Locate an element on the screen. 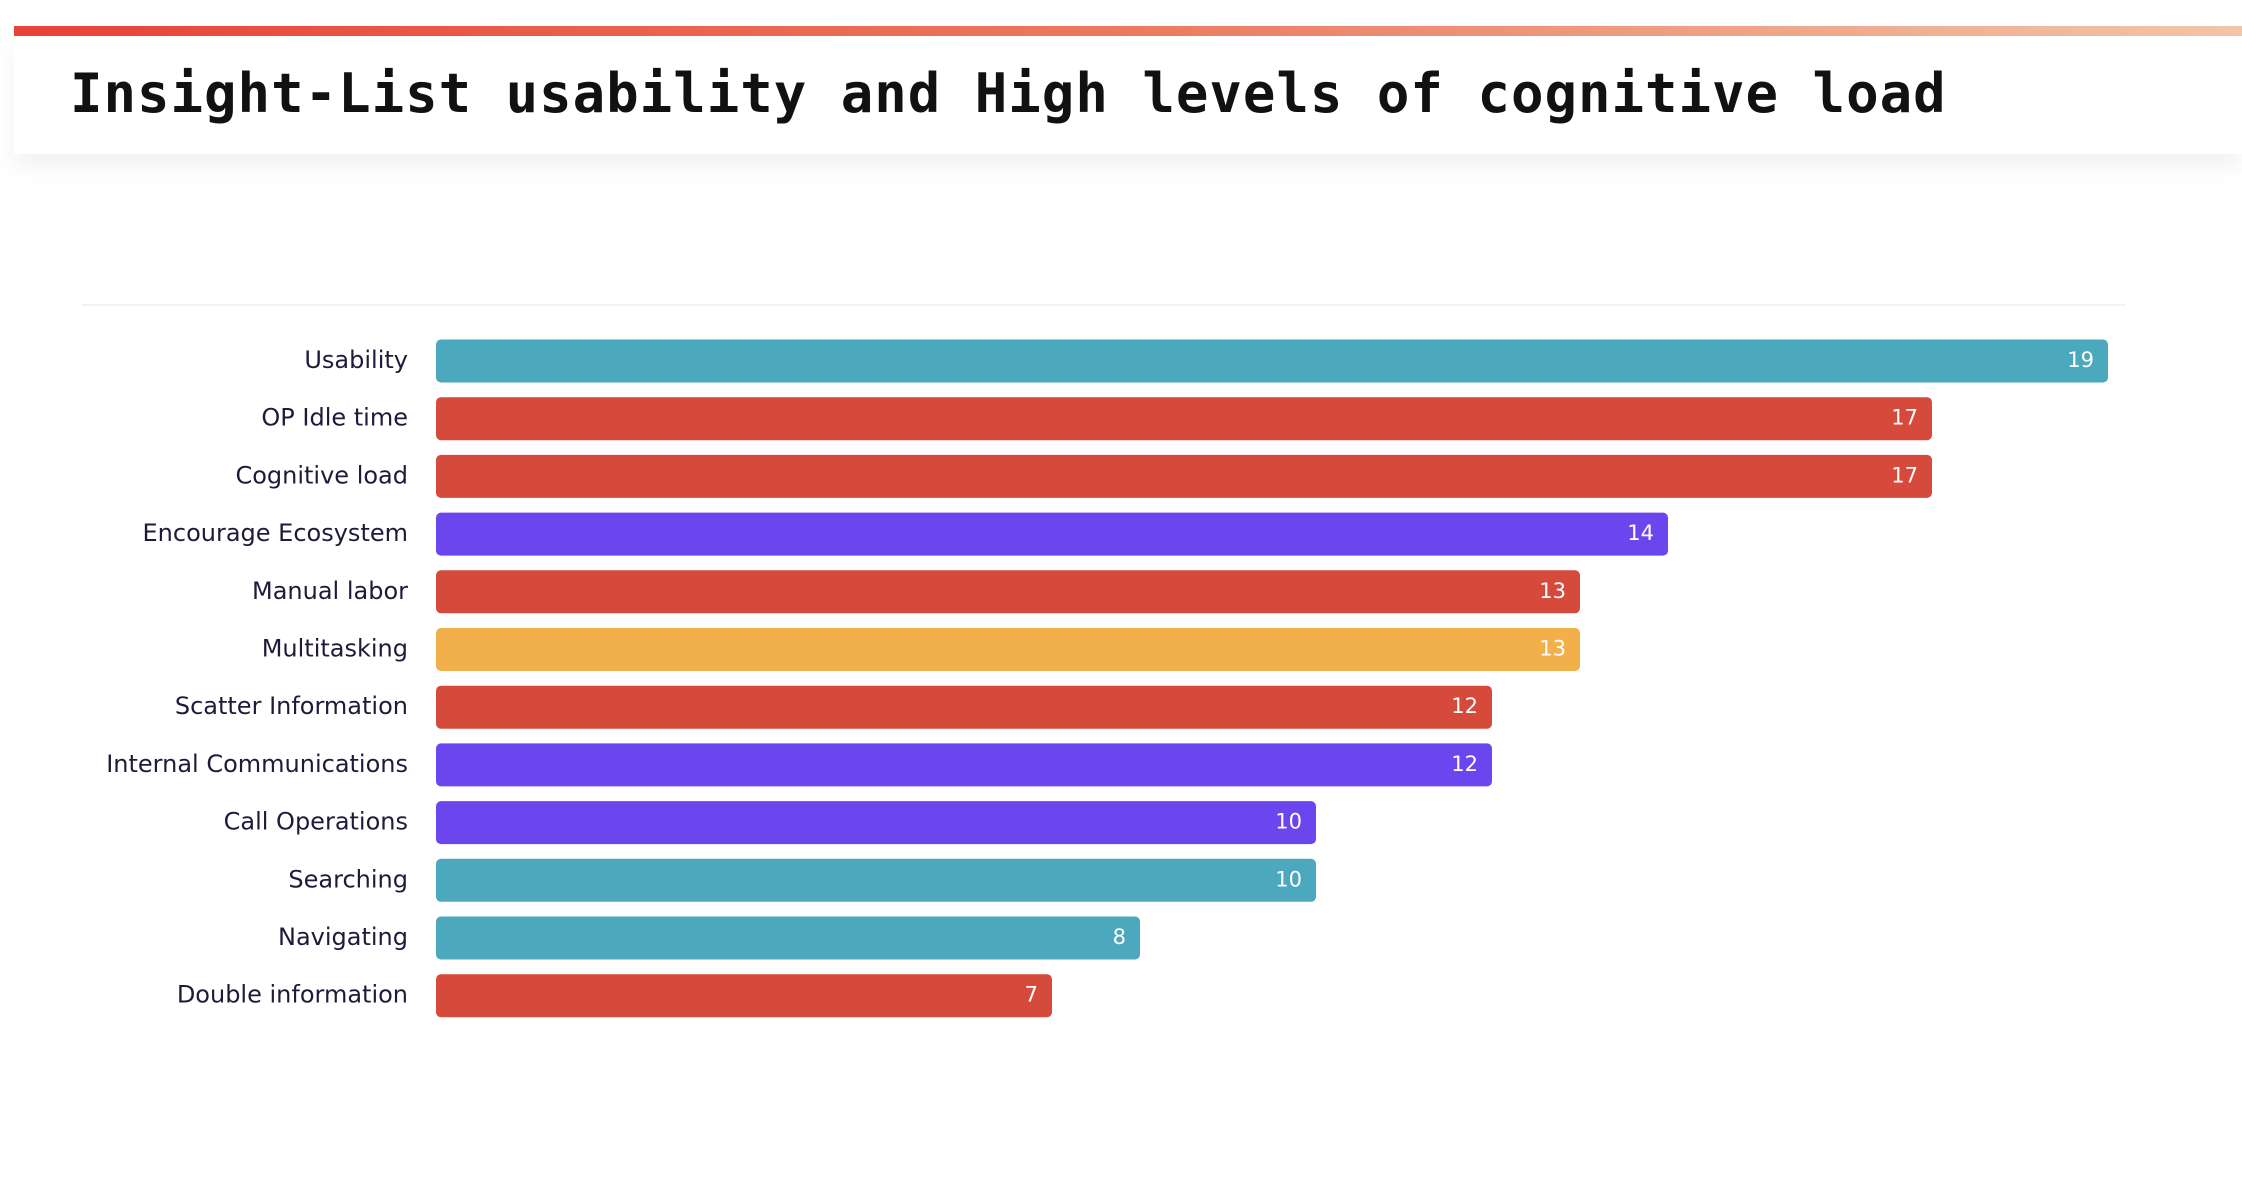 Image resolution: width=2242 pixels, height=1198 pixels. category-label: Searching is located at coordinates (348, 879).